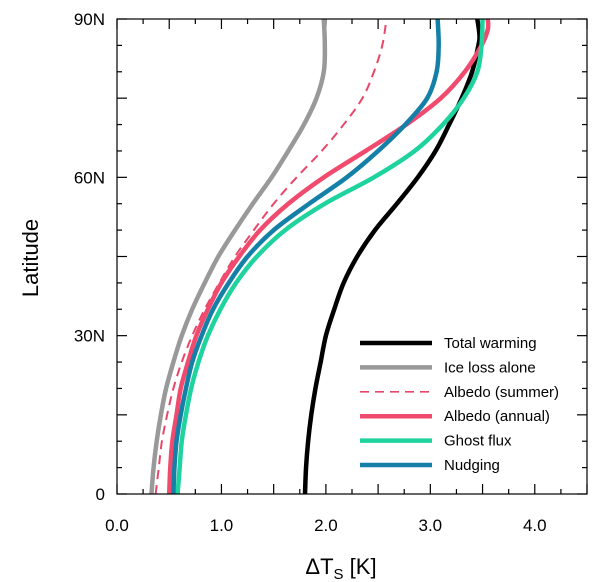 Image resolution: width=600 pixels, height=582 pixels. Describe the element at coordinates (431, 525) in the screenshot. I see `x-tick-label: 3.0` at that location.